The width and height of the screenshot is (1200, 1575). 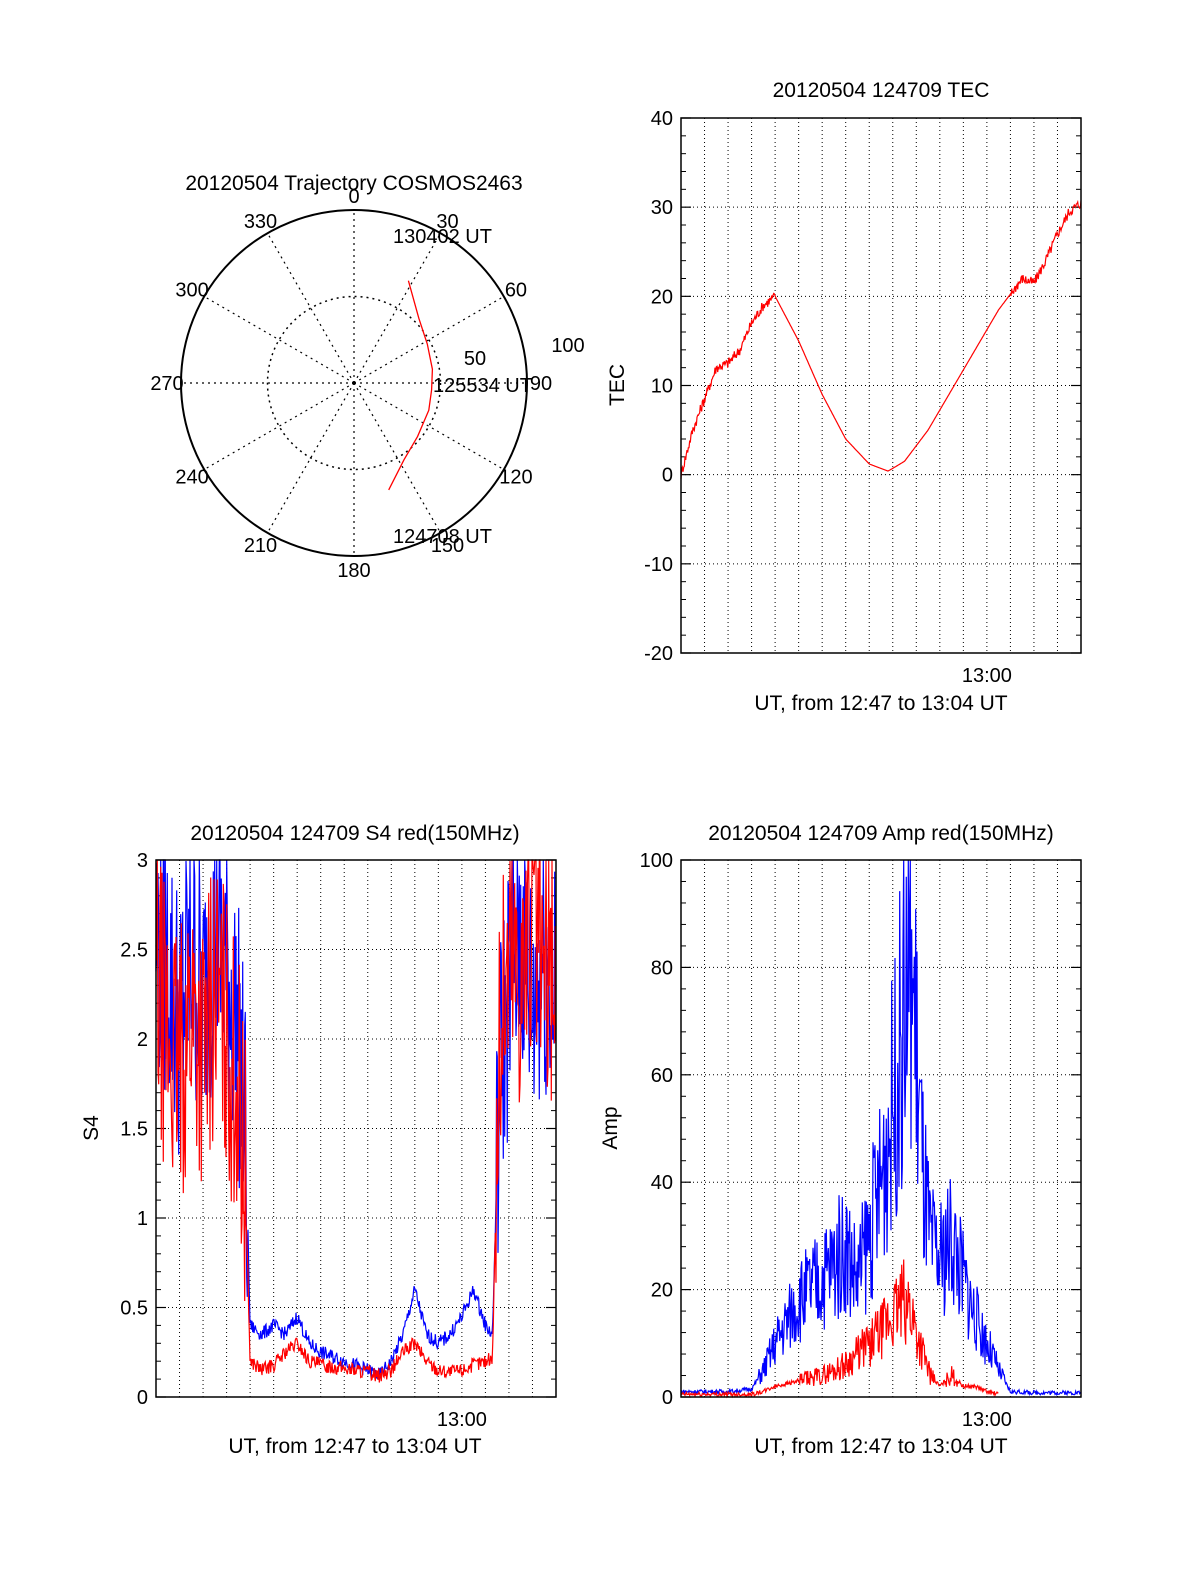 What do you see at coordinates (880, 703) in the screenshot?
I see `tec-xlabel: UT, from 12:47 to 13:04 UT` at bounding box center [880, 703].